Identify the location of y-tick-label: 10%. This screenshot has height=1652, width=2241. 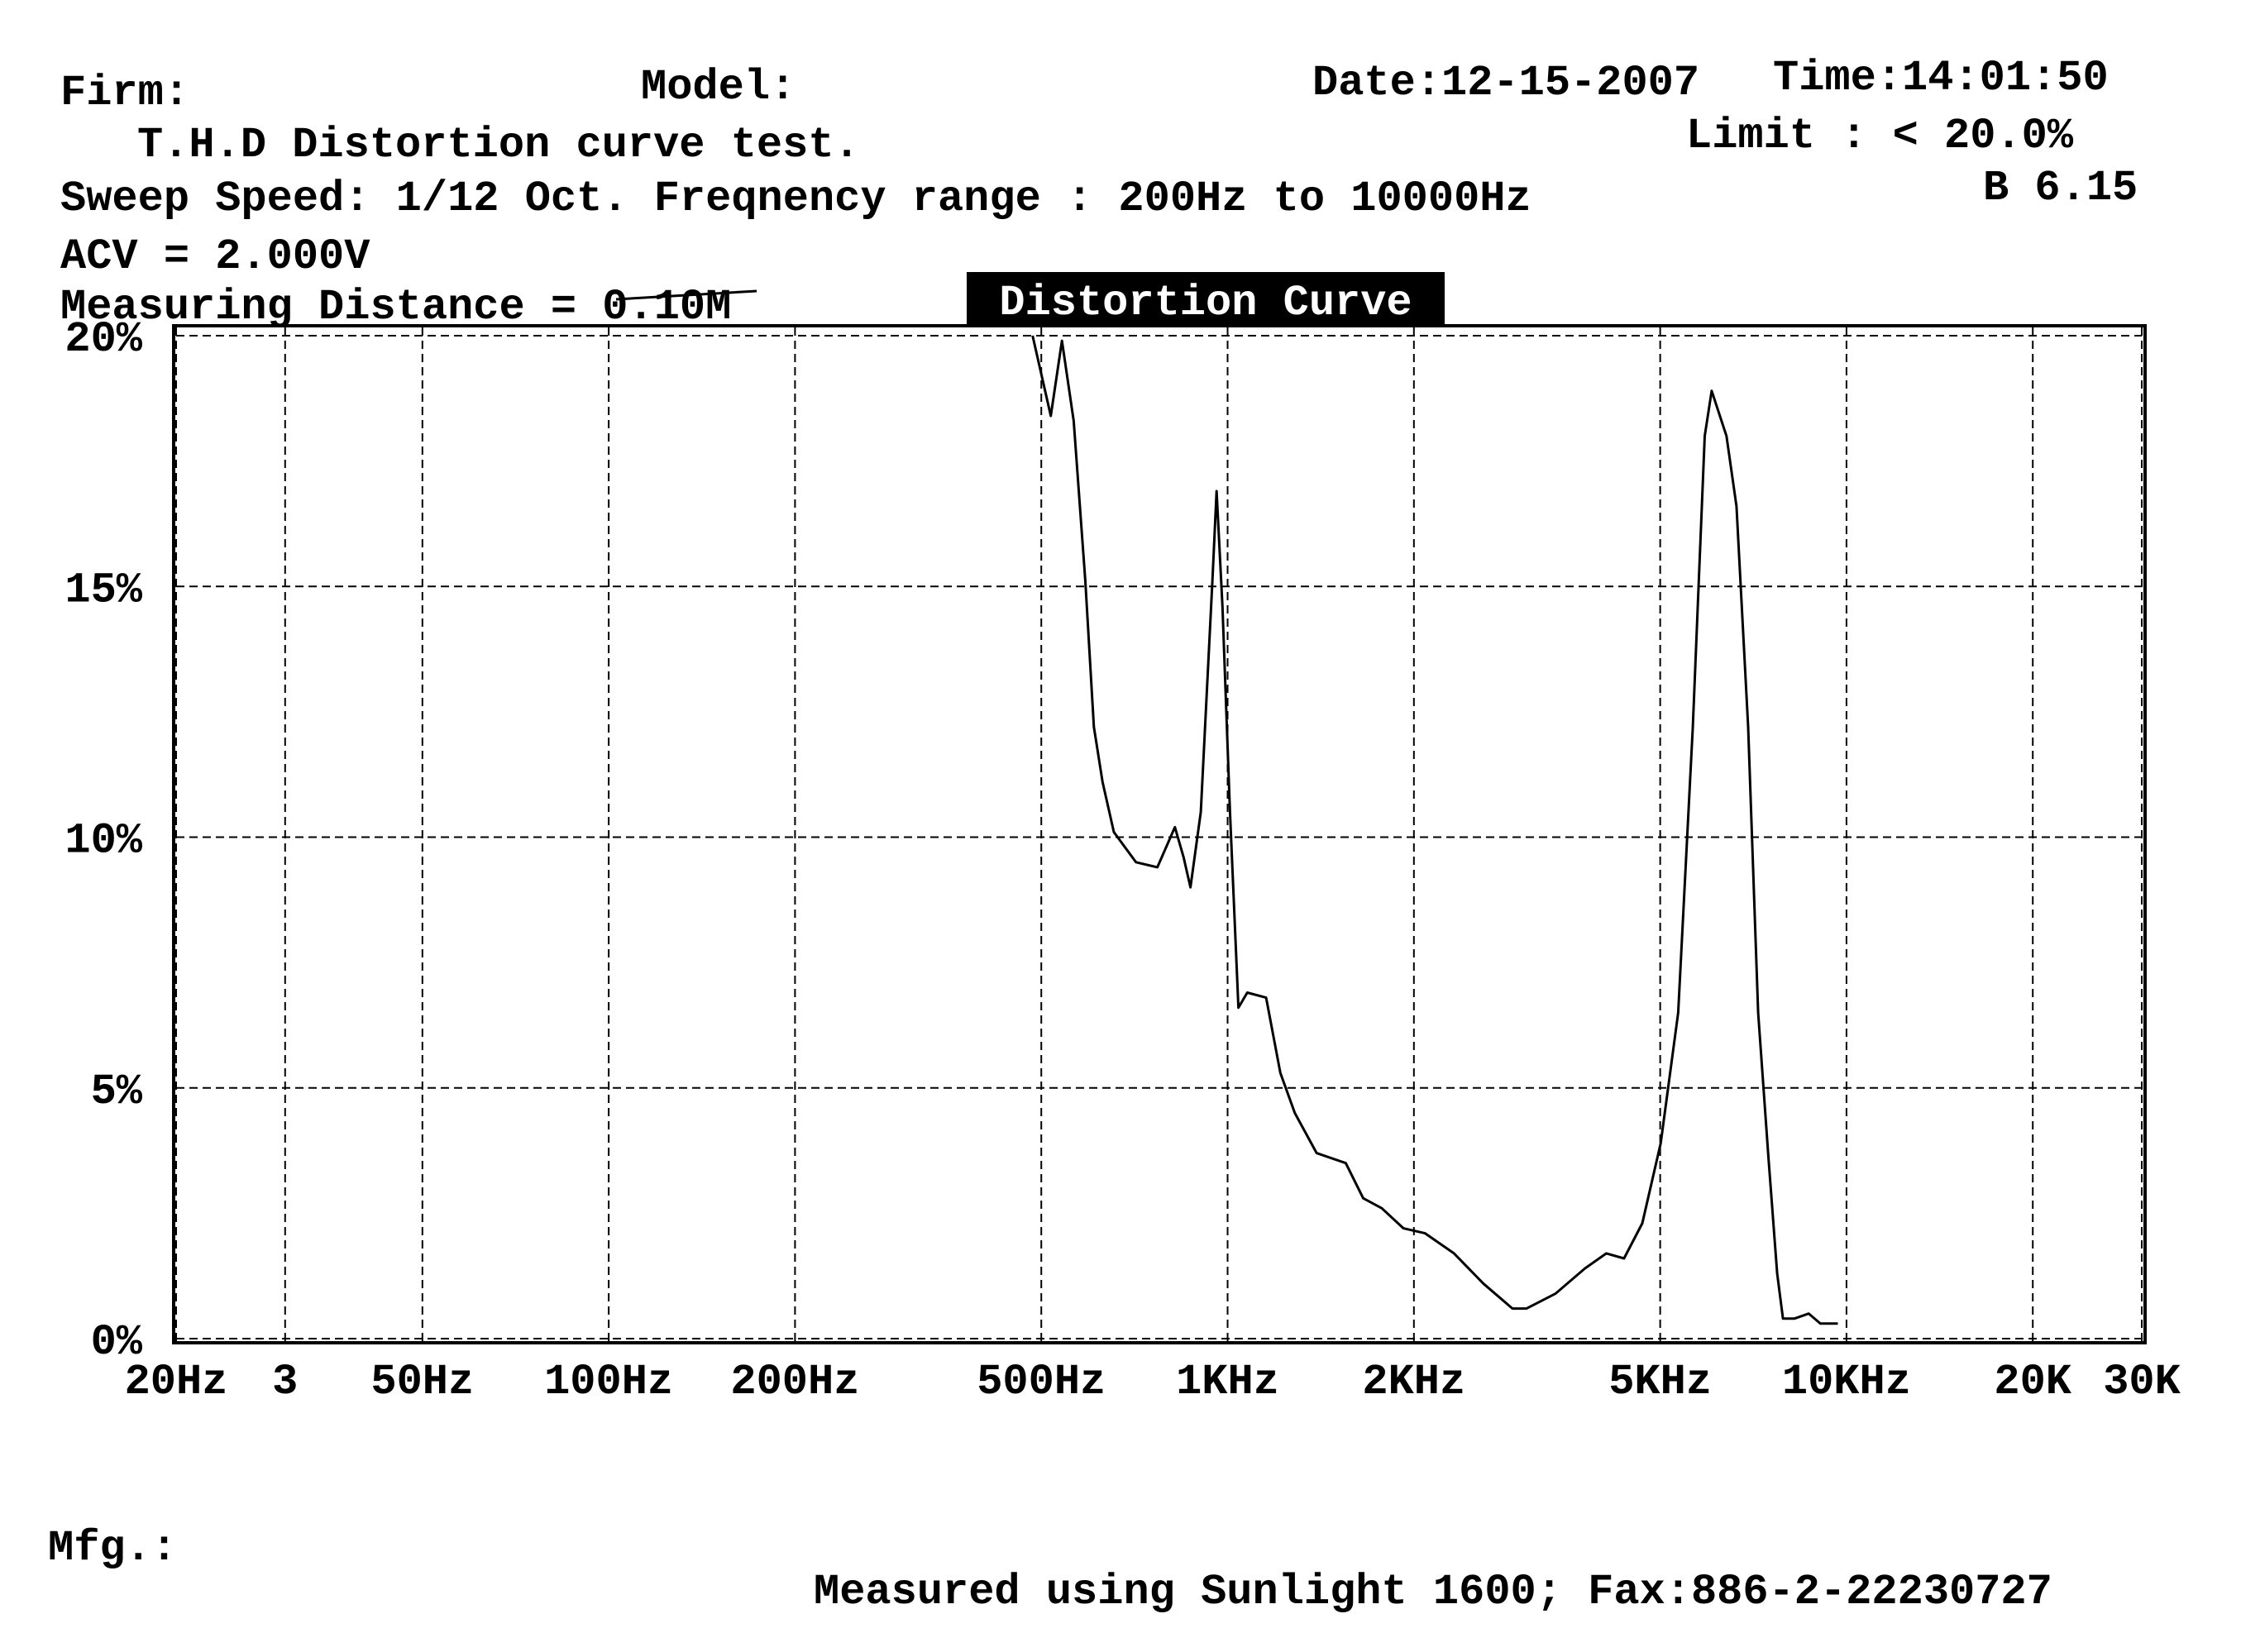
(103, 842).